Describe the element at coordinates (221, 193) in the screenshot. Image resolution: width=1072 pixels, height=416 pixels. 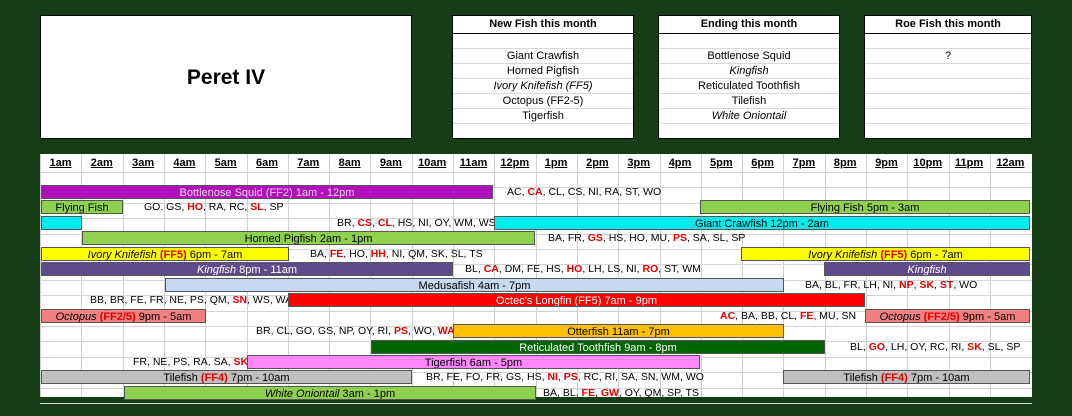
I see `bar-label: Bottlenose Squid` at that location.